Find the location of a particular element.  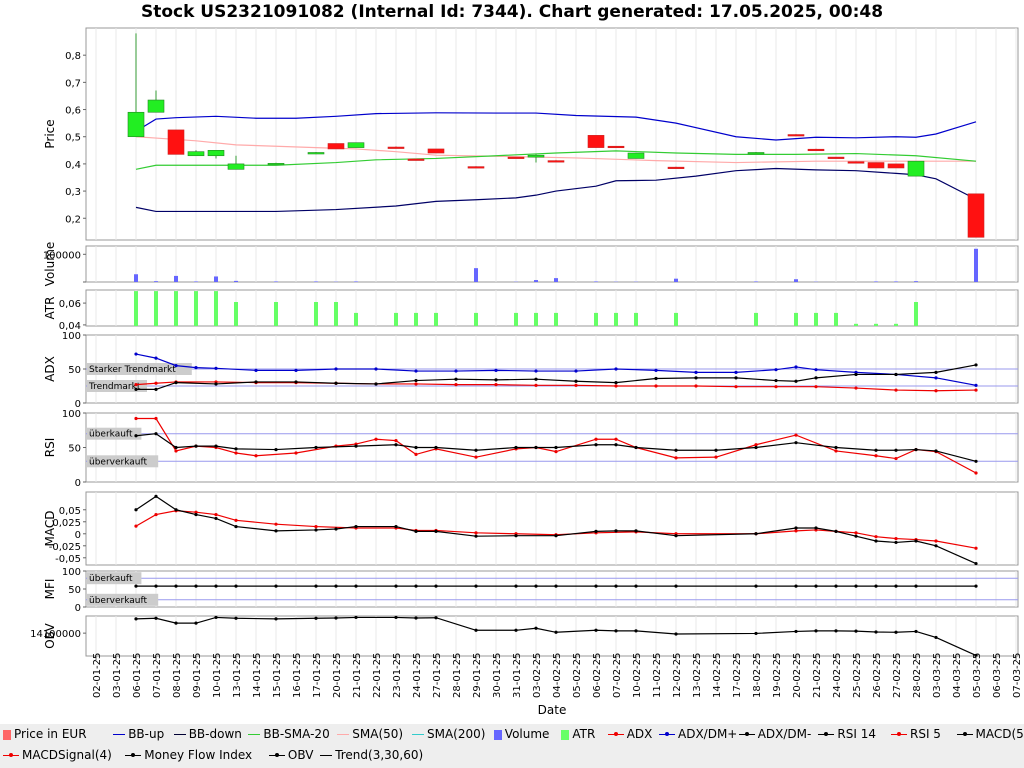

adx-tick-label: 100 is located at coordinates (71, 336).